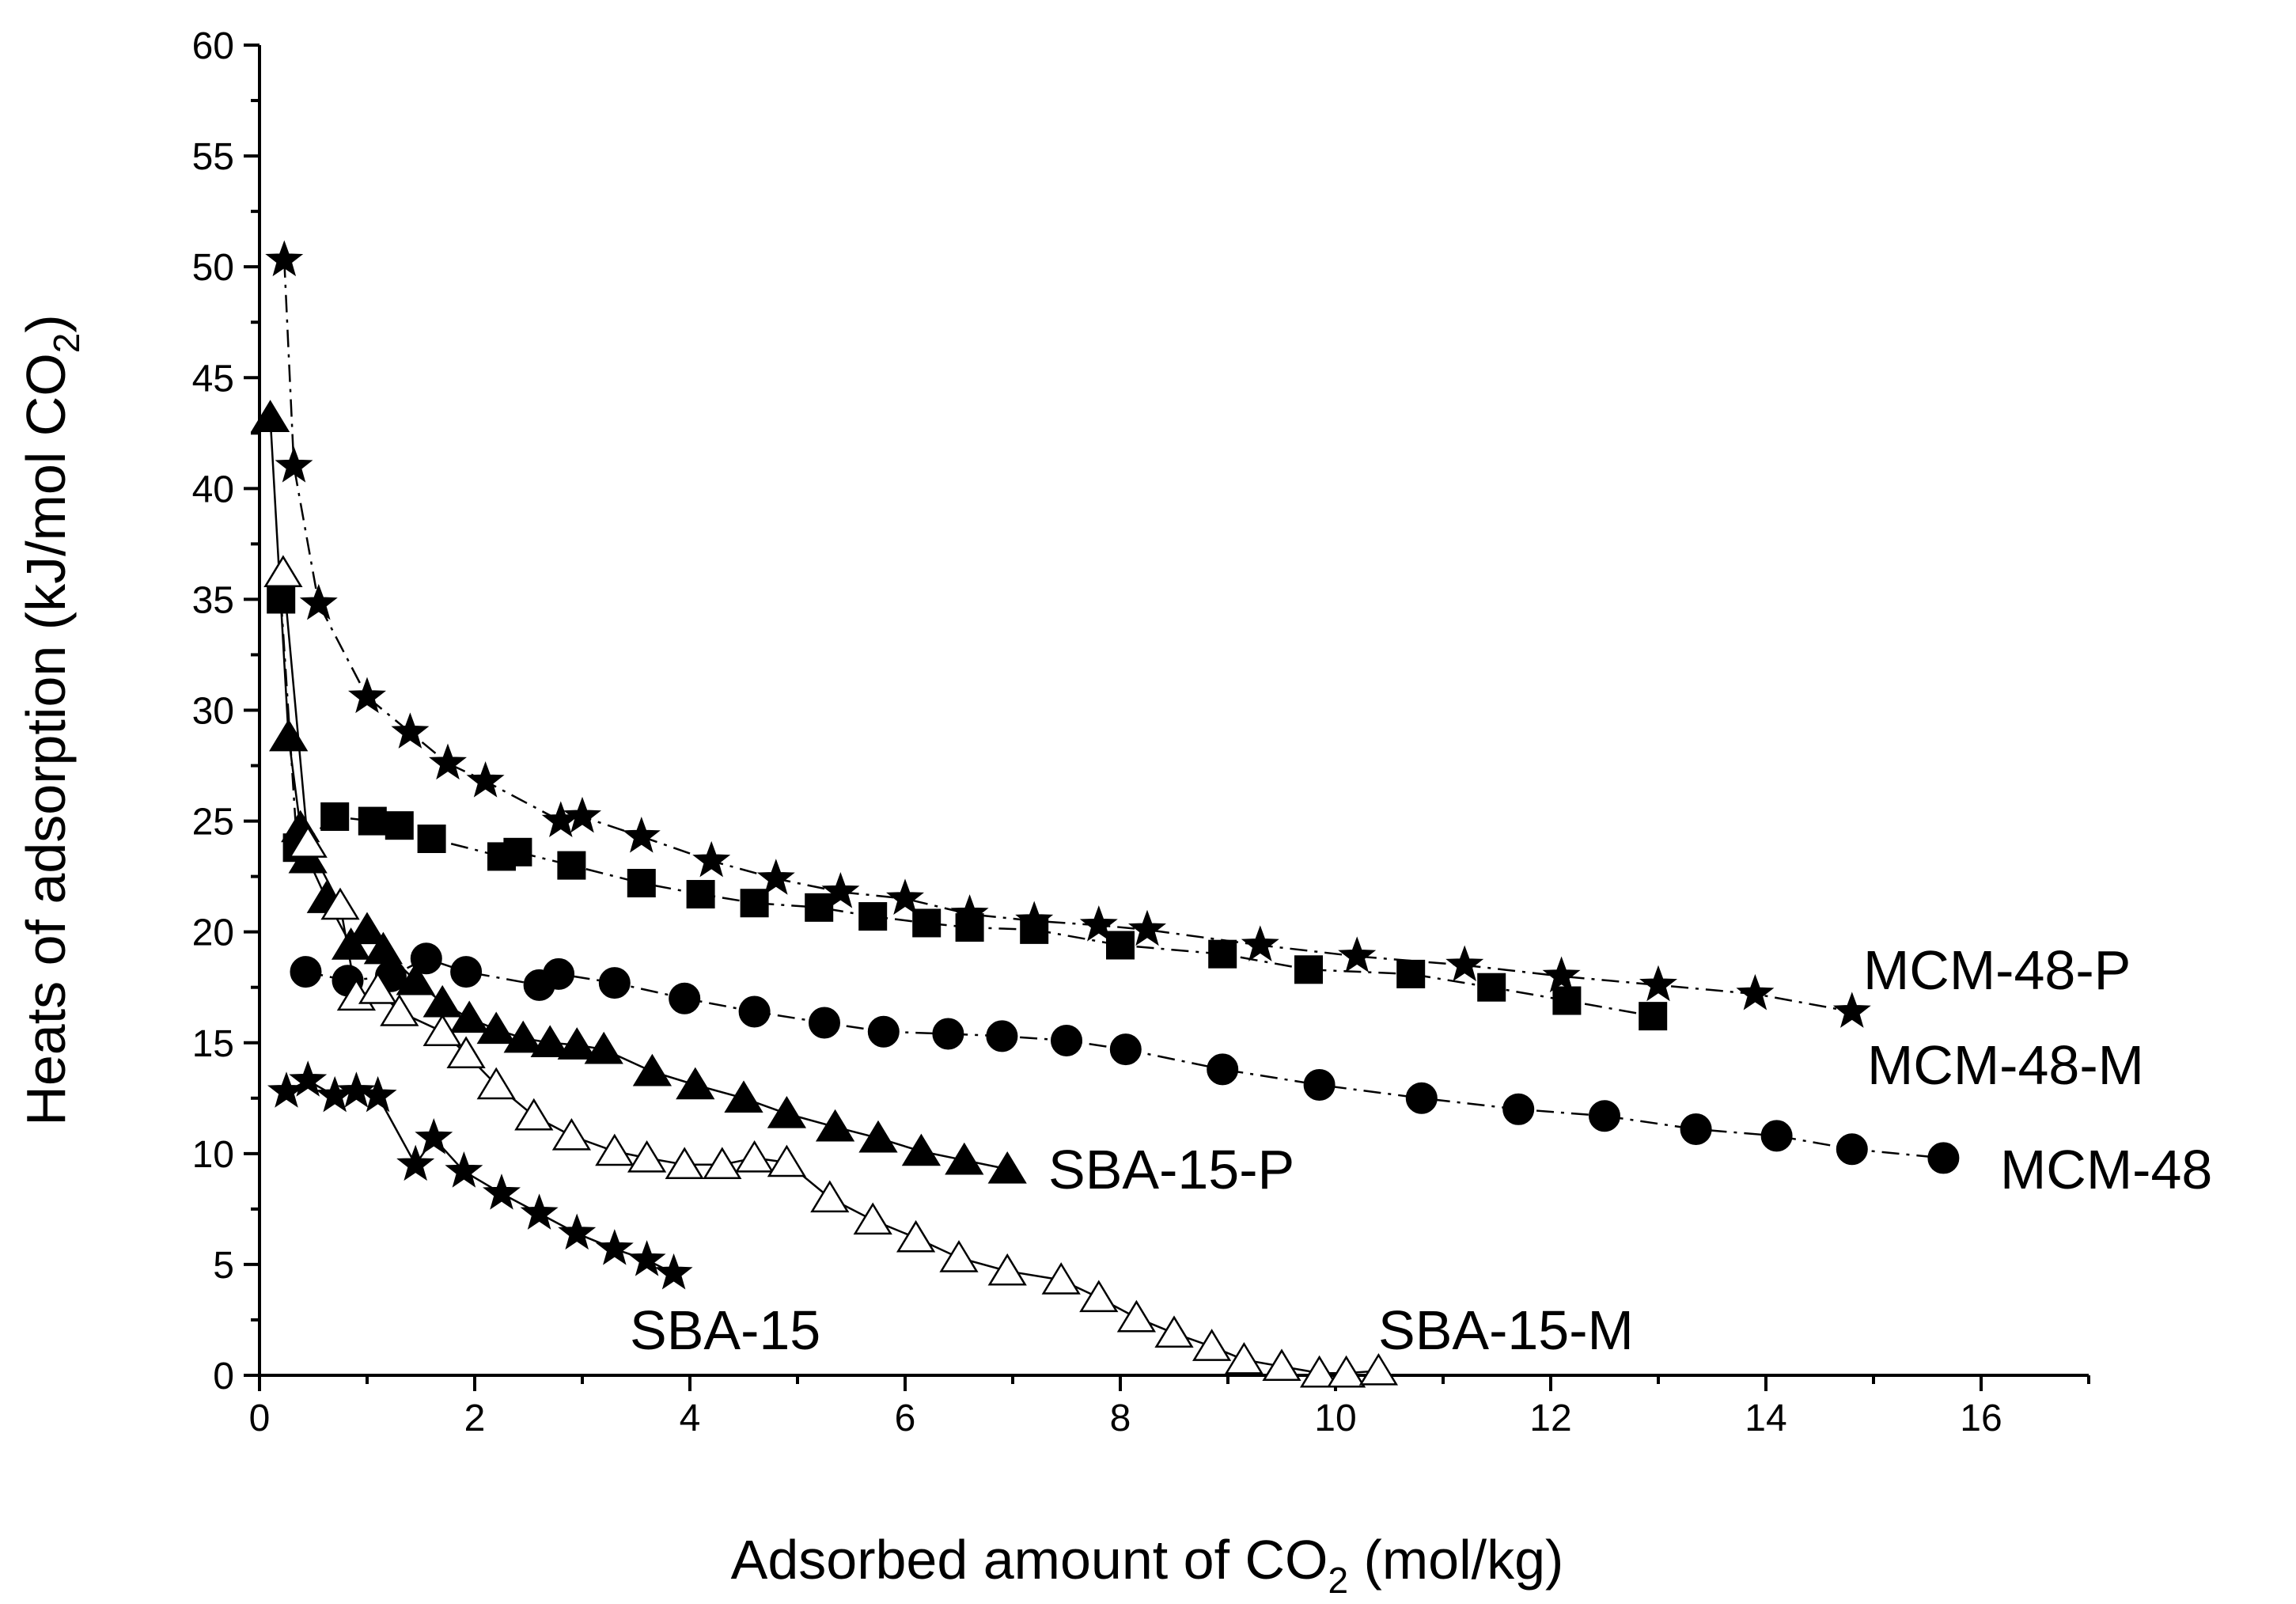 The height and width of the screenshot is (1604, 2296). What do you see at coordinates (1120, 1418) in the screenshot?
I see `x-tick-label: 8` at bounding box center [1120, 1418].